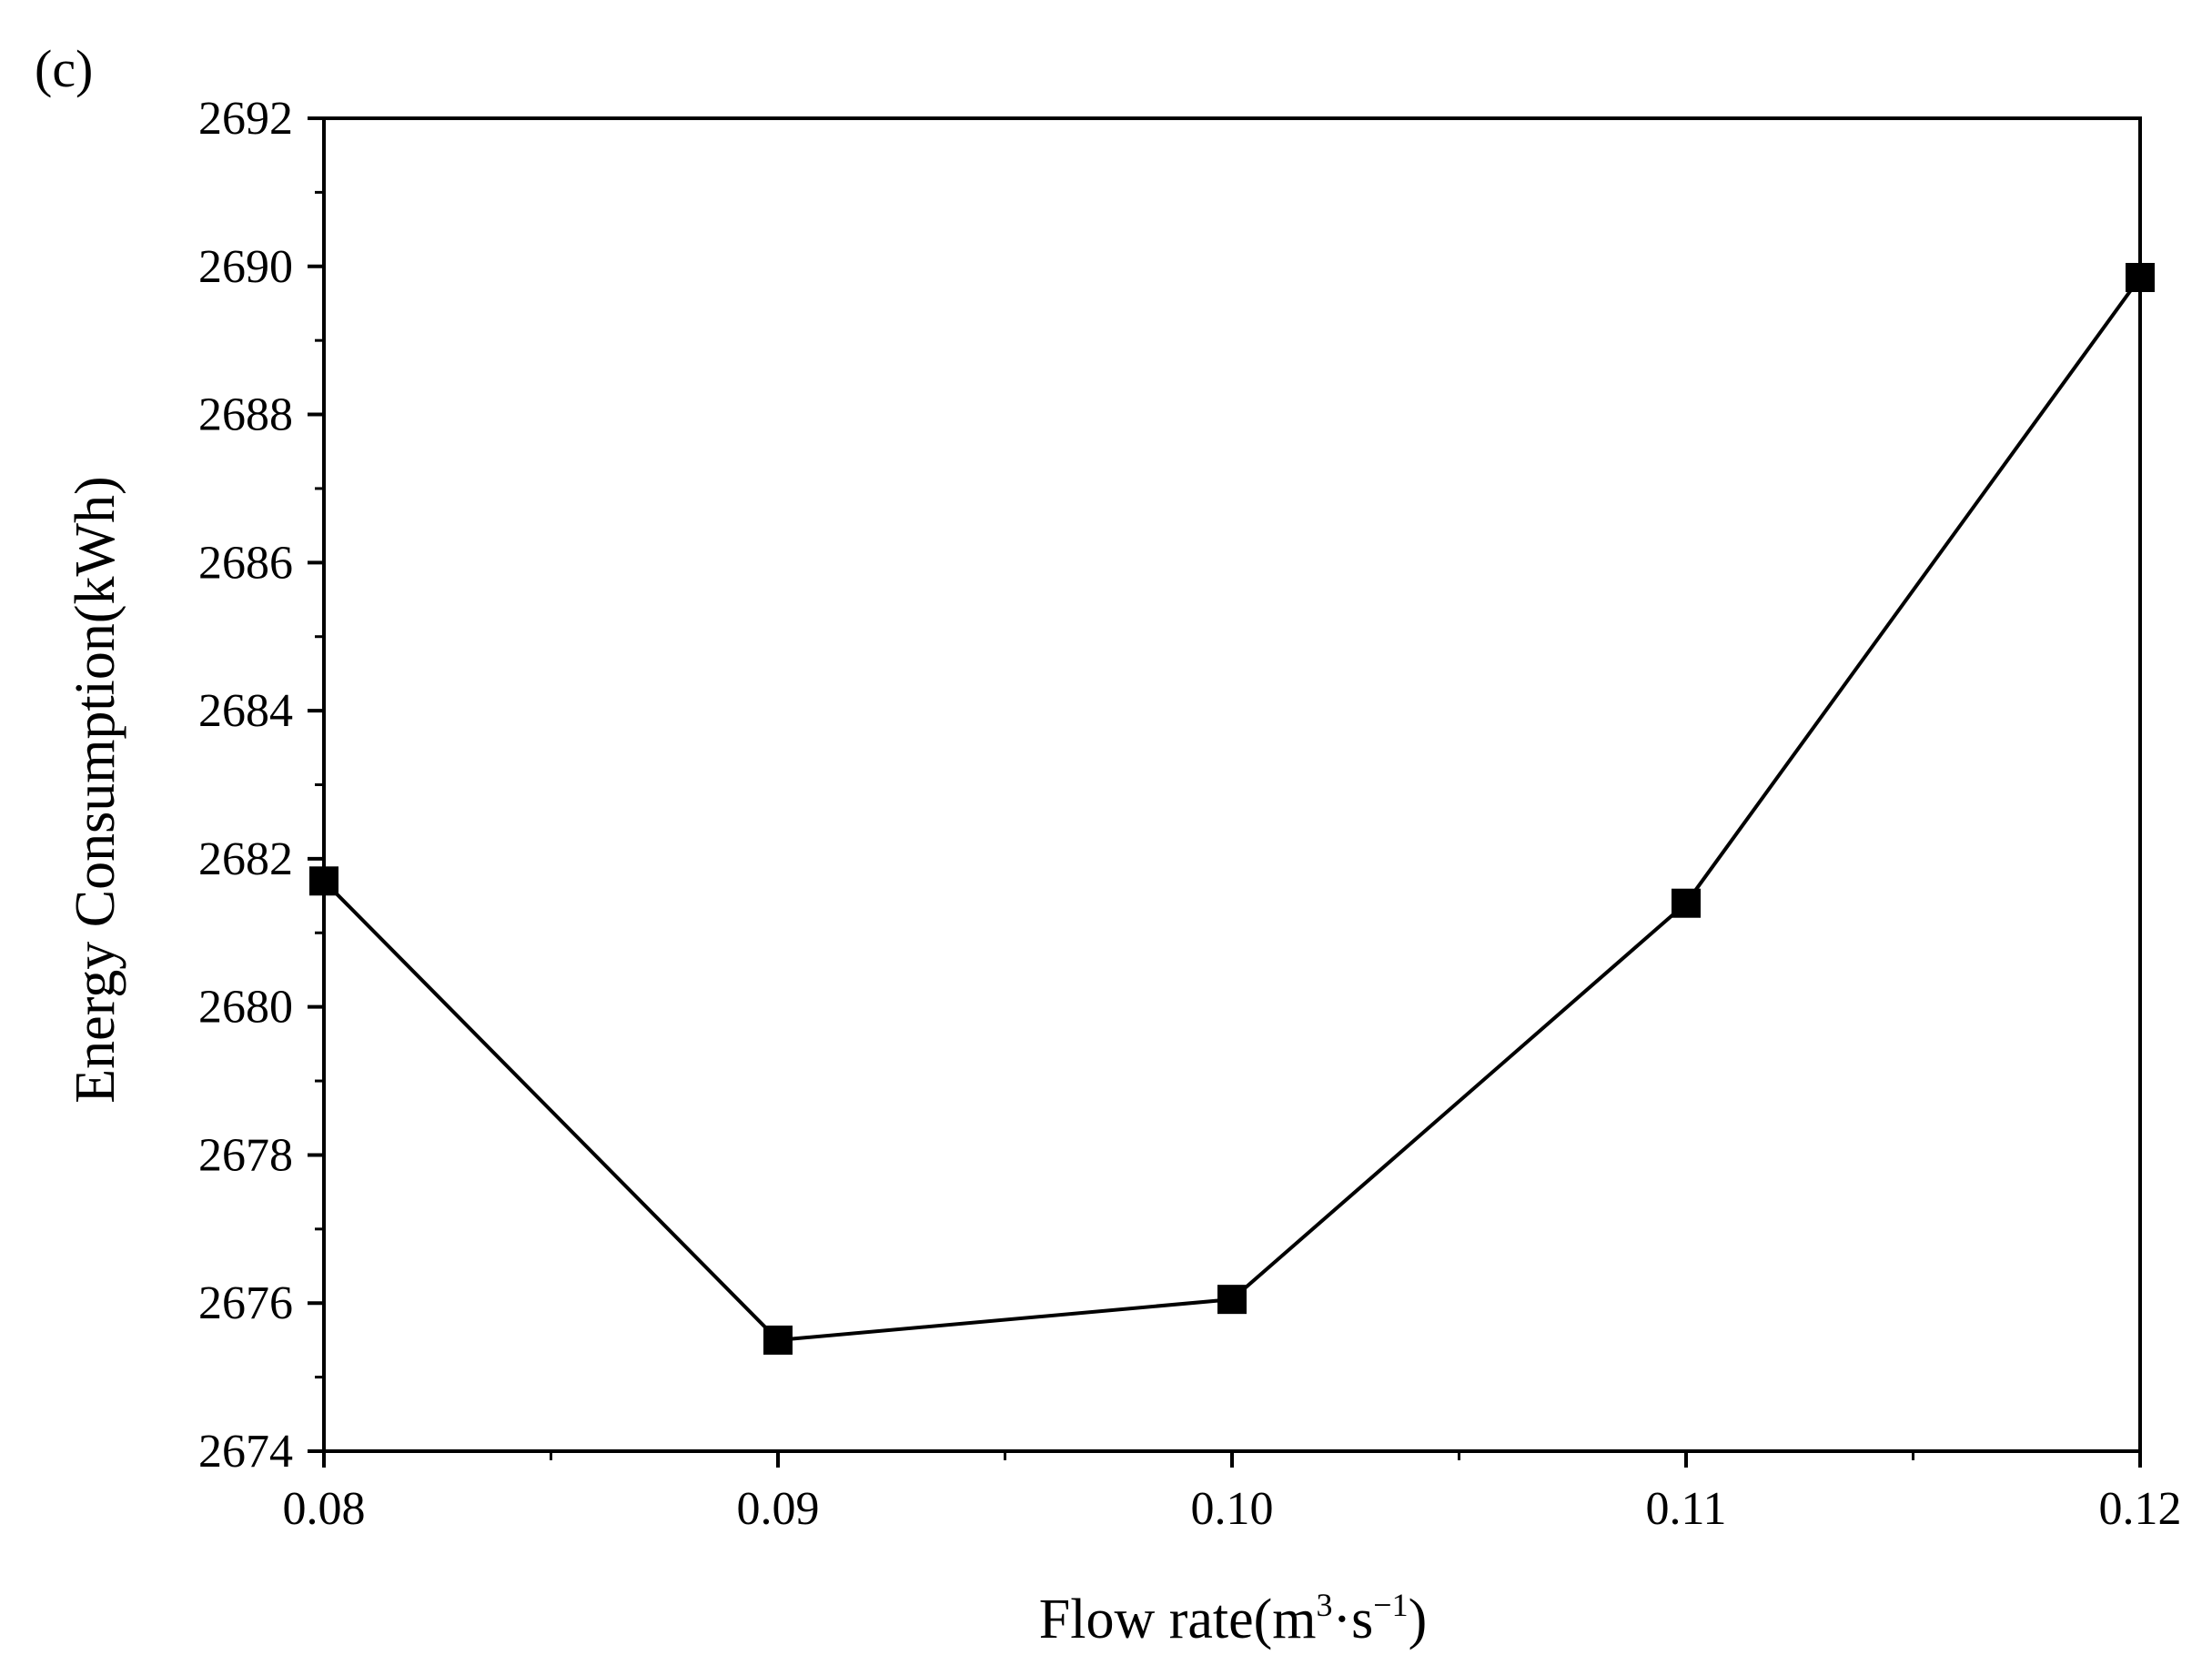  Describe the element at coordinates (245, 563) in the screenshot. I see `y-tick-label: 2686` at that location.